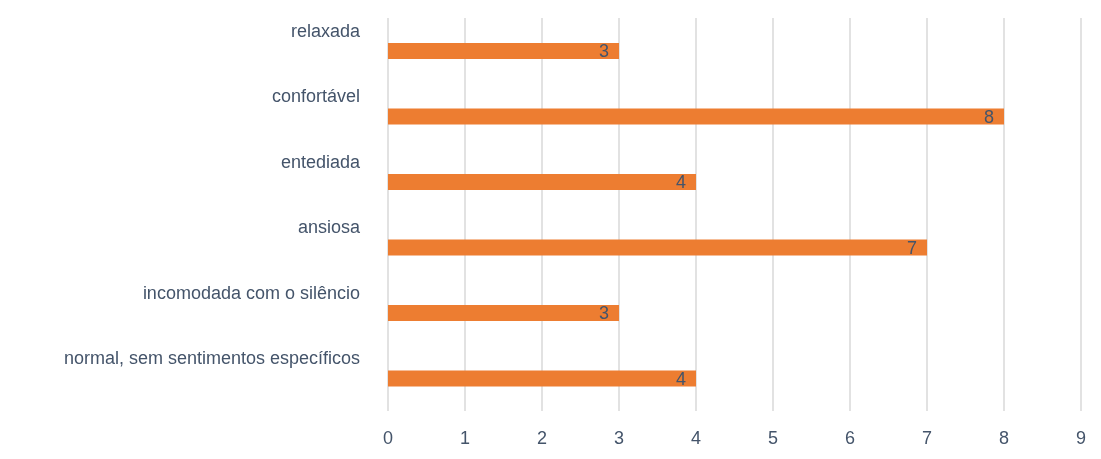 The height and width of the screenshot is (459, 1101). What do you see at coordinates (251, 292) in the screenshot?
I see `y-tick-label: incomodada com o silêncio` at bounding box center [251, 292].